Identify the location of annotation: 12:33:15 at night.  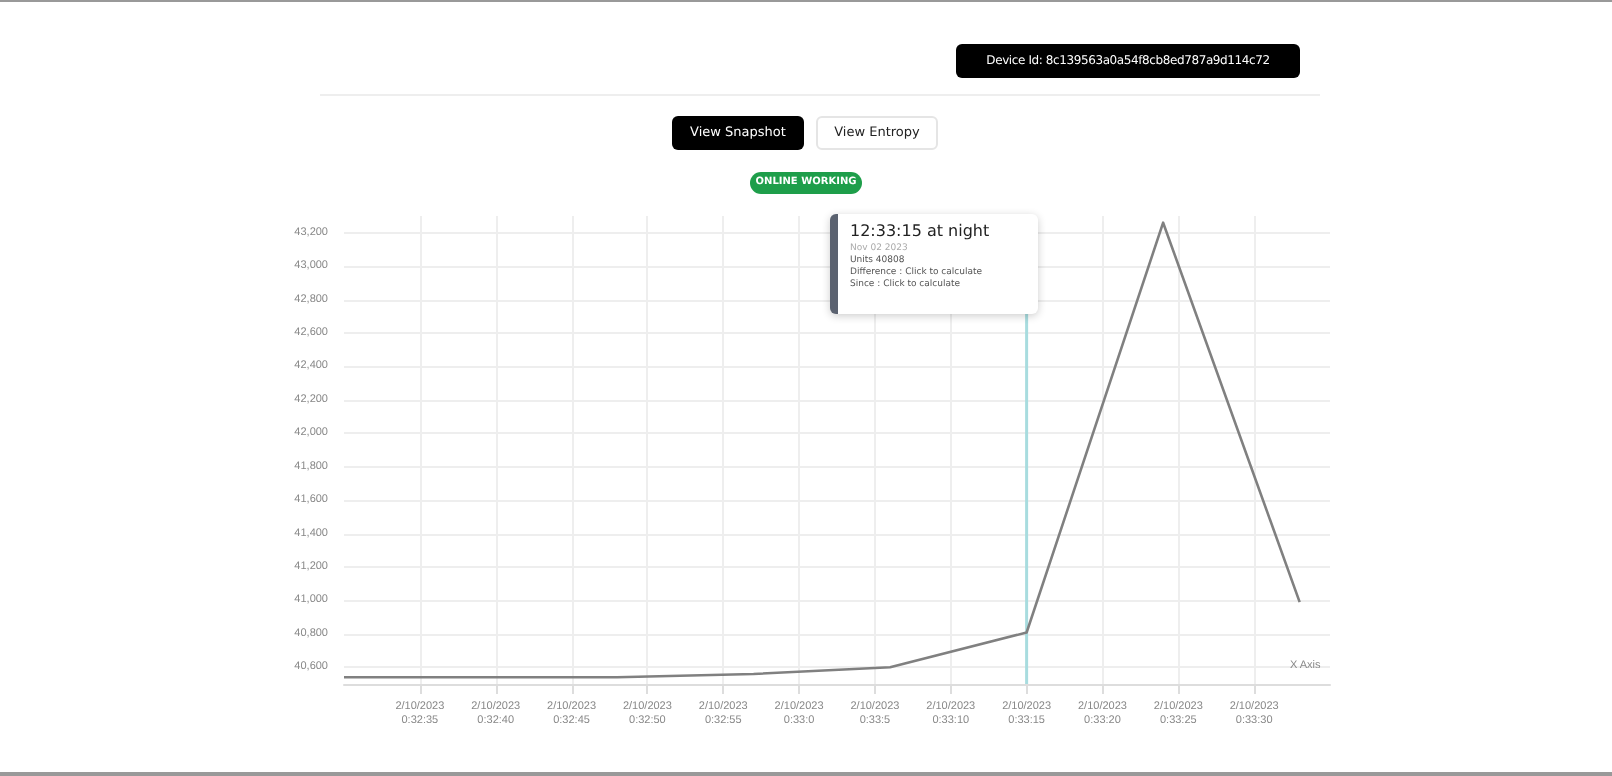
(920, 231).